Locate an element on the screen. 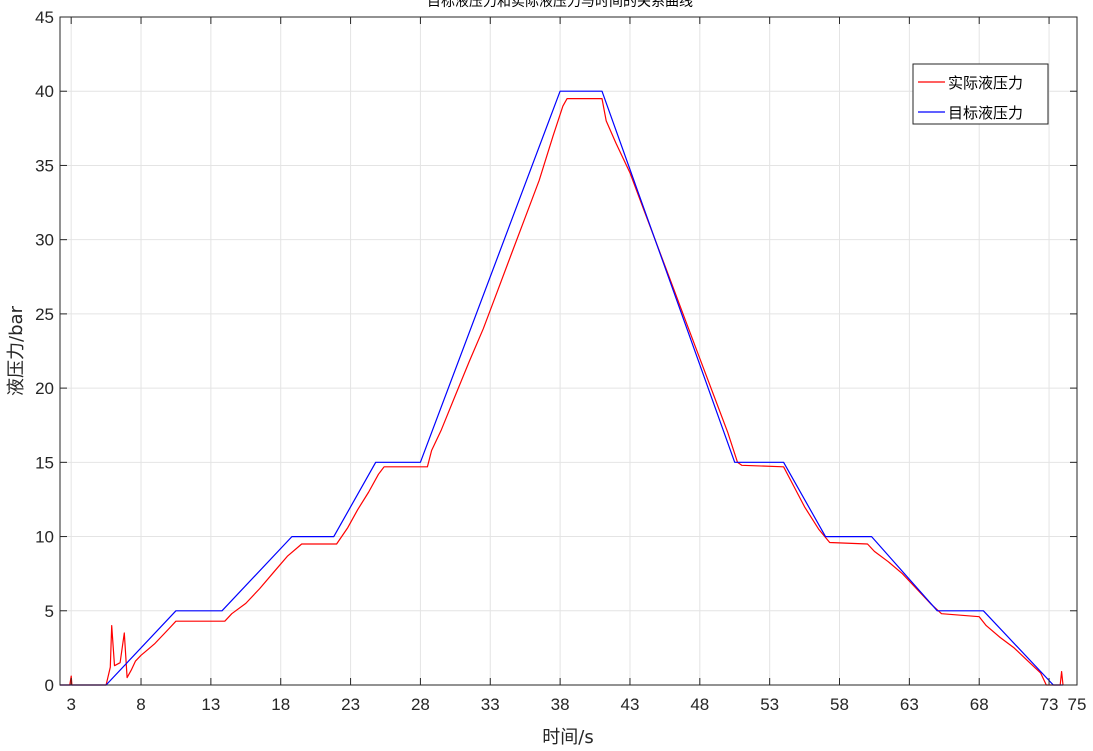 The height and width of the screenshot is (751, 1093). x-tick-label: 43 is located at coordinates (630, 704).